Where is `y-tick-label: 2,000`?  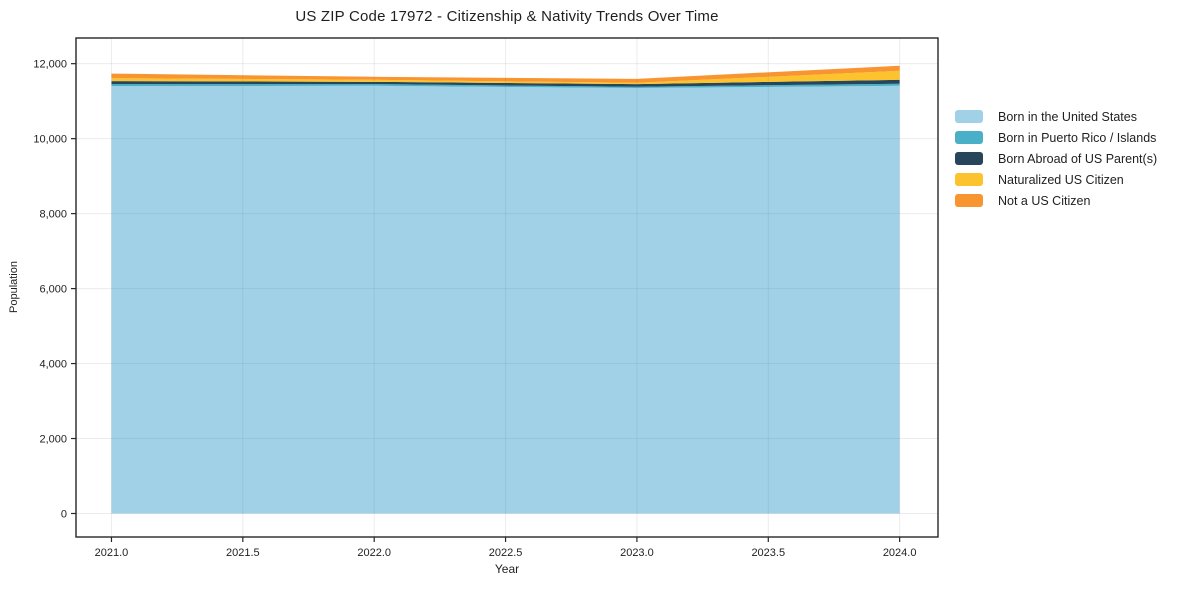
y-tick-label: 2,000 is located at coordinates (53, 439).